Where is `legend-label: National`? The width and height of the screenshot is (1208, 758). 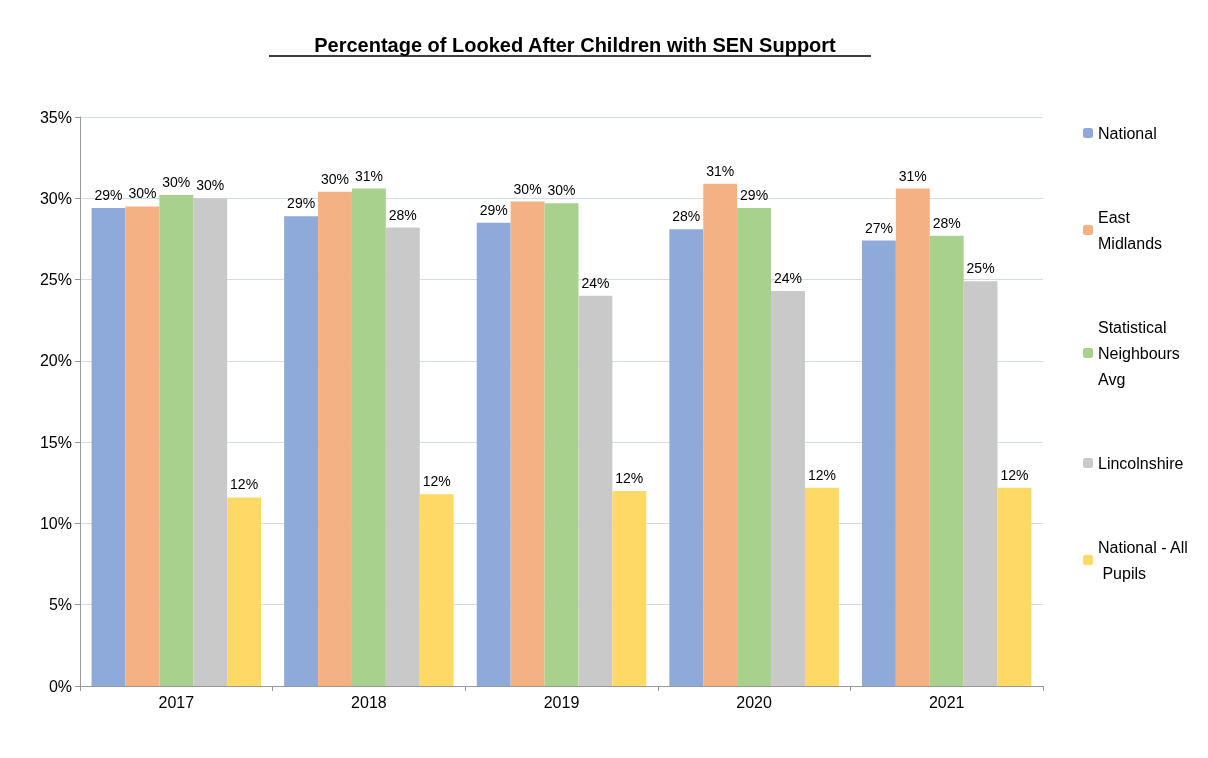
legend-label: National is located at coordinates (1127, 133).